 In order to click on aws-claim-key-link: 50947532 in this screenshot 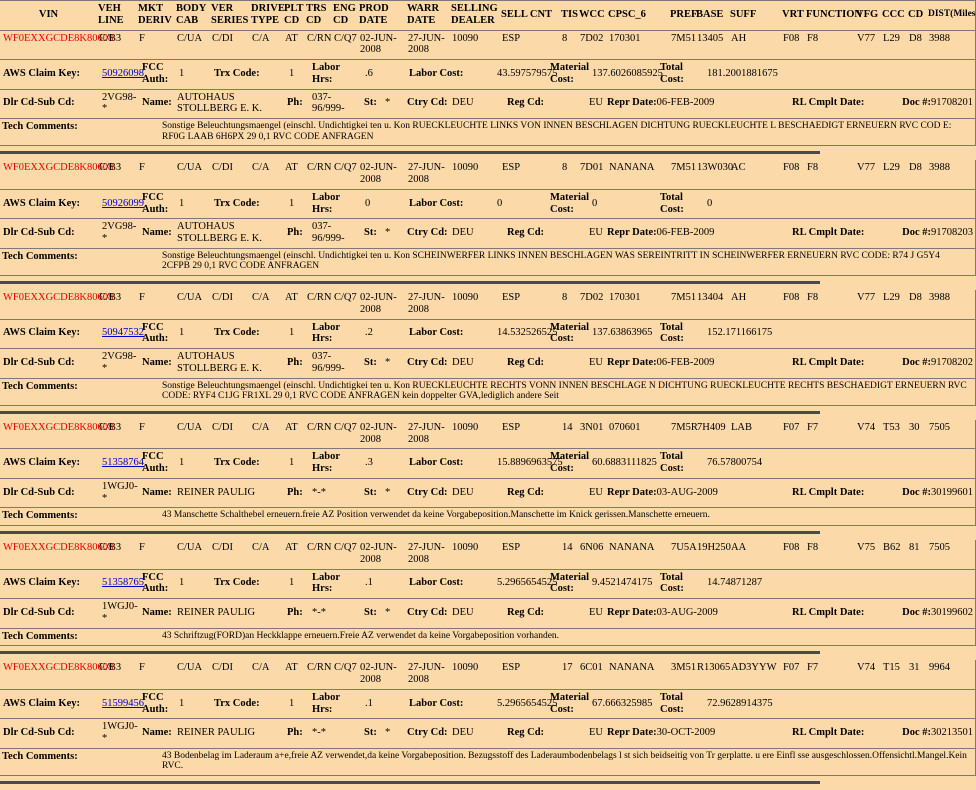, I will do `click(120, 333)`.